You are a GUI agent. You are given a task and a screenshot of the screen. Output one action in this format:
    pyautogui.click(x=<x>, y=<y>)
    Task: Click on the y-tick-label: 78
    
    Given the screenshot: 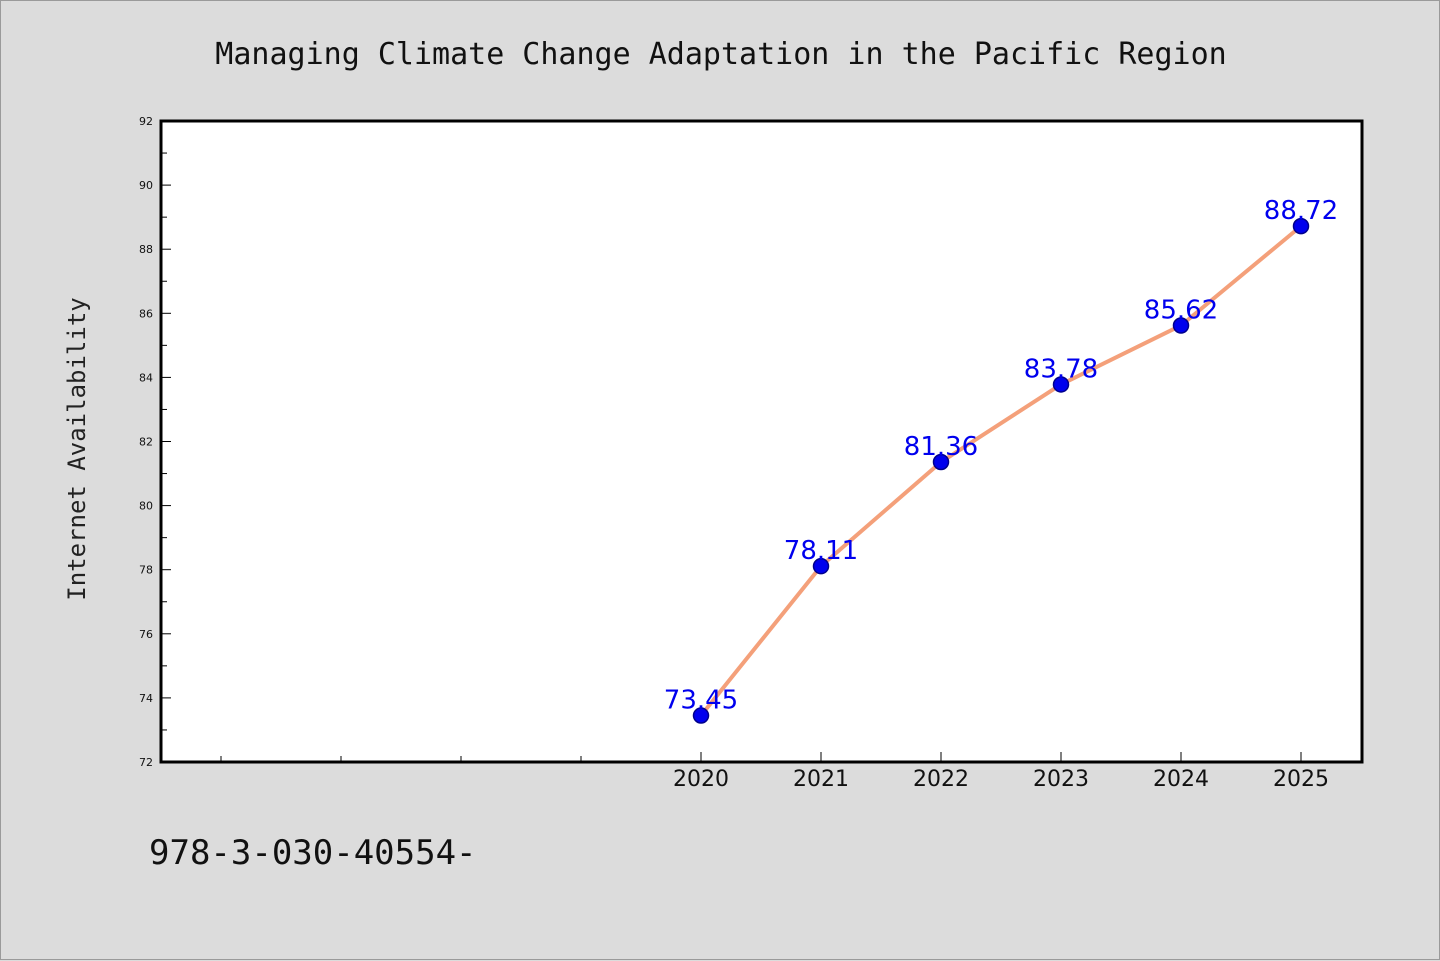 What is the action you would take?
    pyautogui.click(x=146, y=570)
    